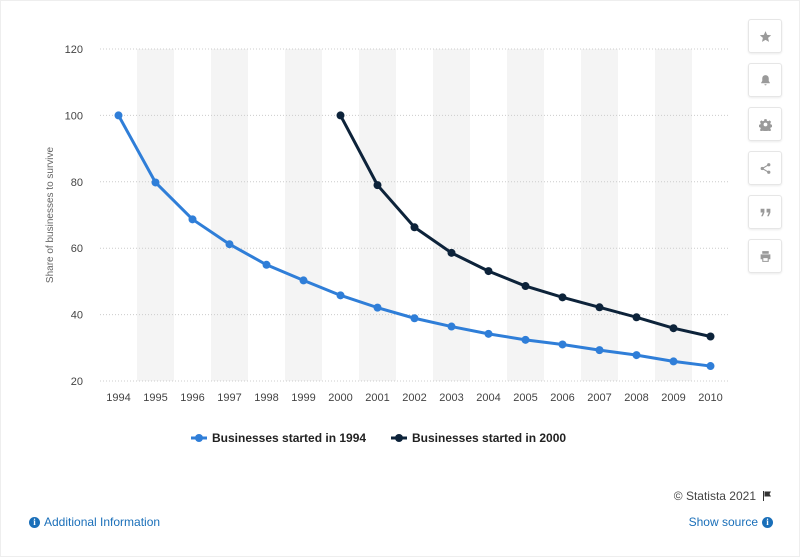 This screenshot has height=557, width=800. I want to click on statista-credit: © Statista 2021, so click(723, 496).